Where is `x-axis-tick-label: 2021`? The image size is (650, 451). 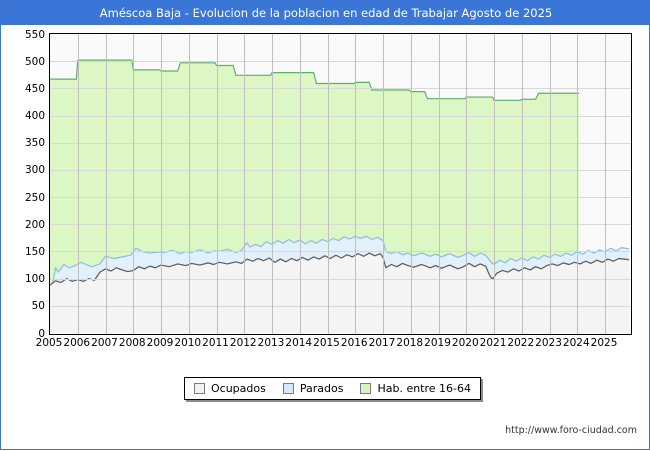
x-axis-tick-label: 2021 is located at coordinates (493, 343).